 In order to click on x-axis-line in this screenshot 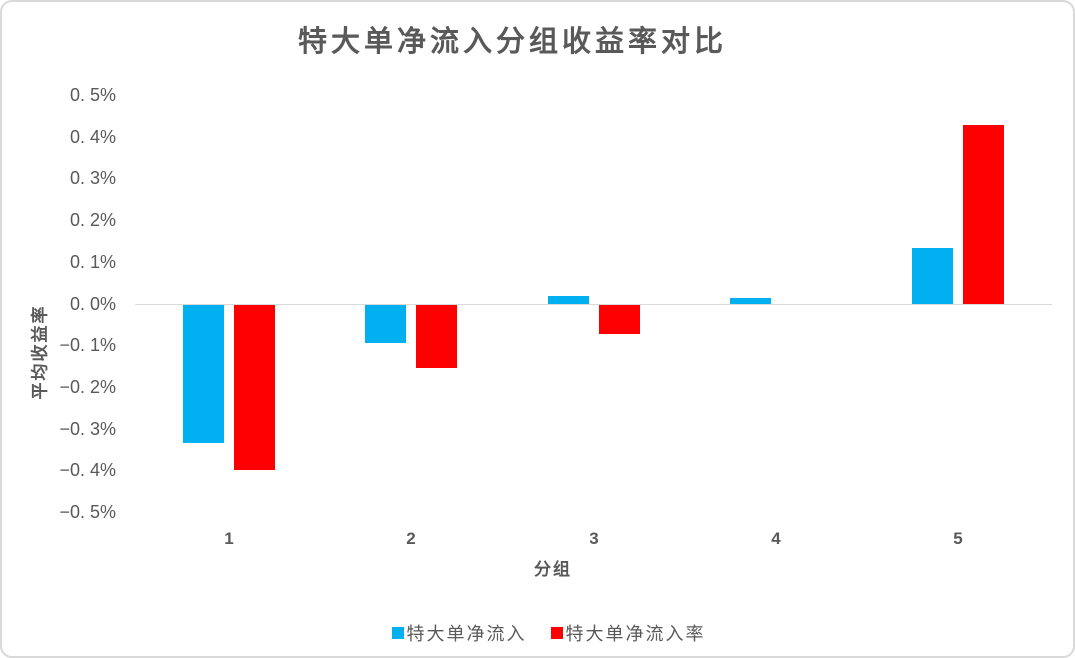, I will do `click(593, 304)`.